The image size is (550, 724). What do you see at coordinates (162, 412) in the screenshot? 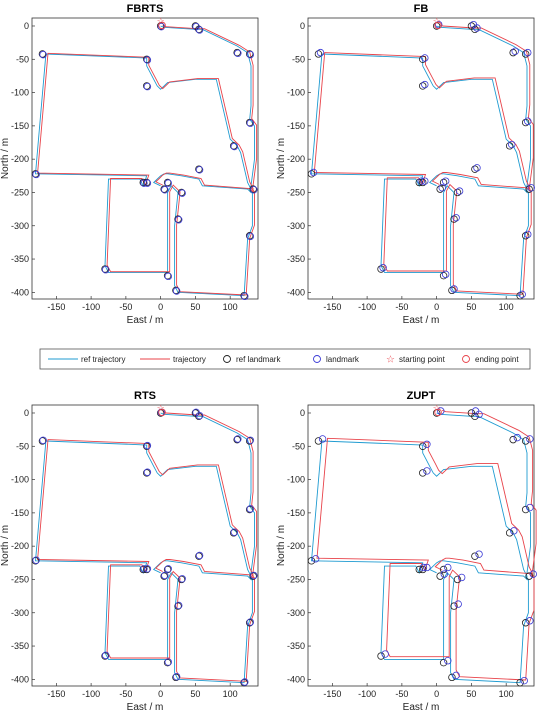
I see `ending-point-marker` at bounding box center [162, 412].